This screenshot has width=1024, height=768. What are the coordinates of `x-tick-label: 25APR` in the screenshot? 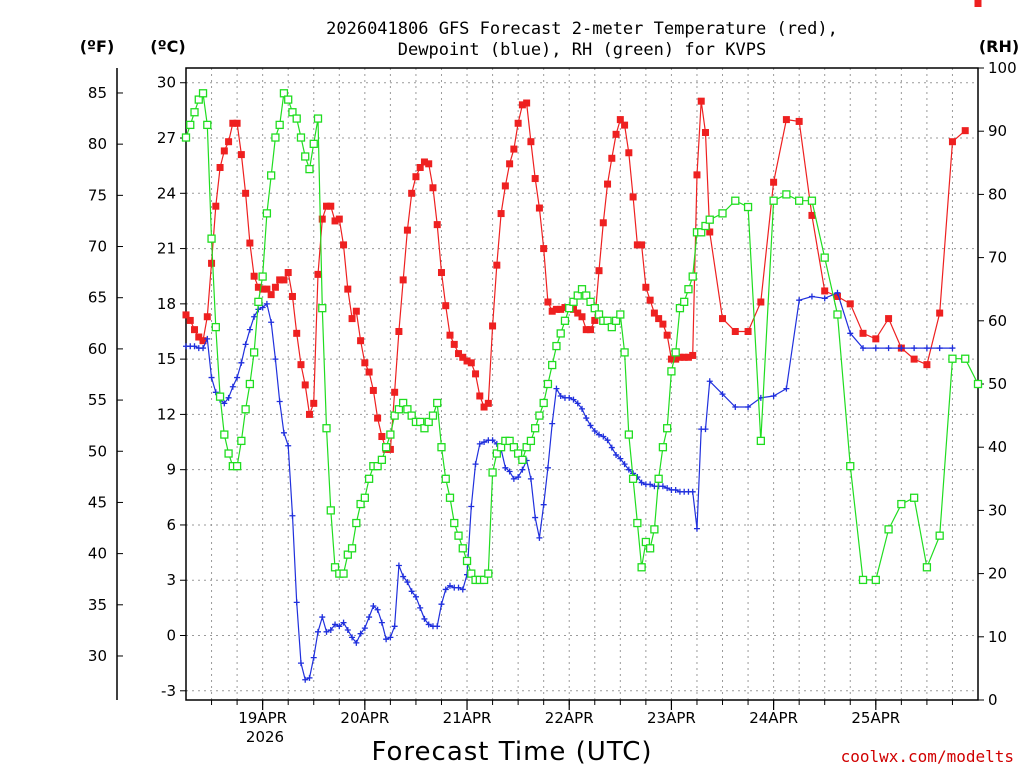 It's located at (875, 718).